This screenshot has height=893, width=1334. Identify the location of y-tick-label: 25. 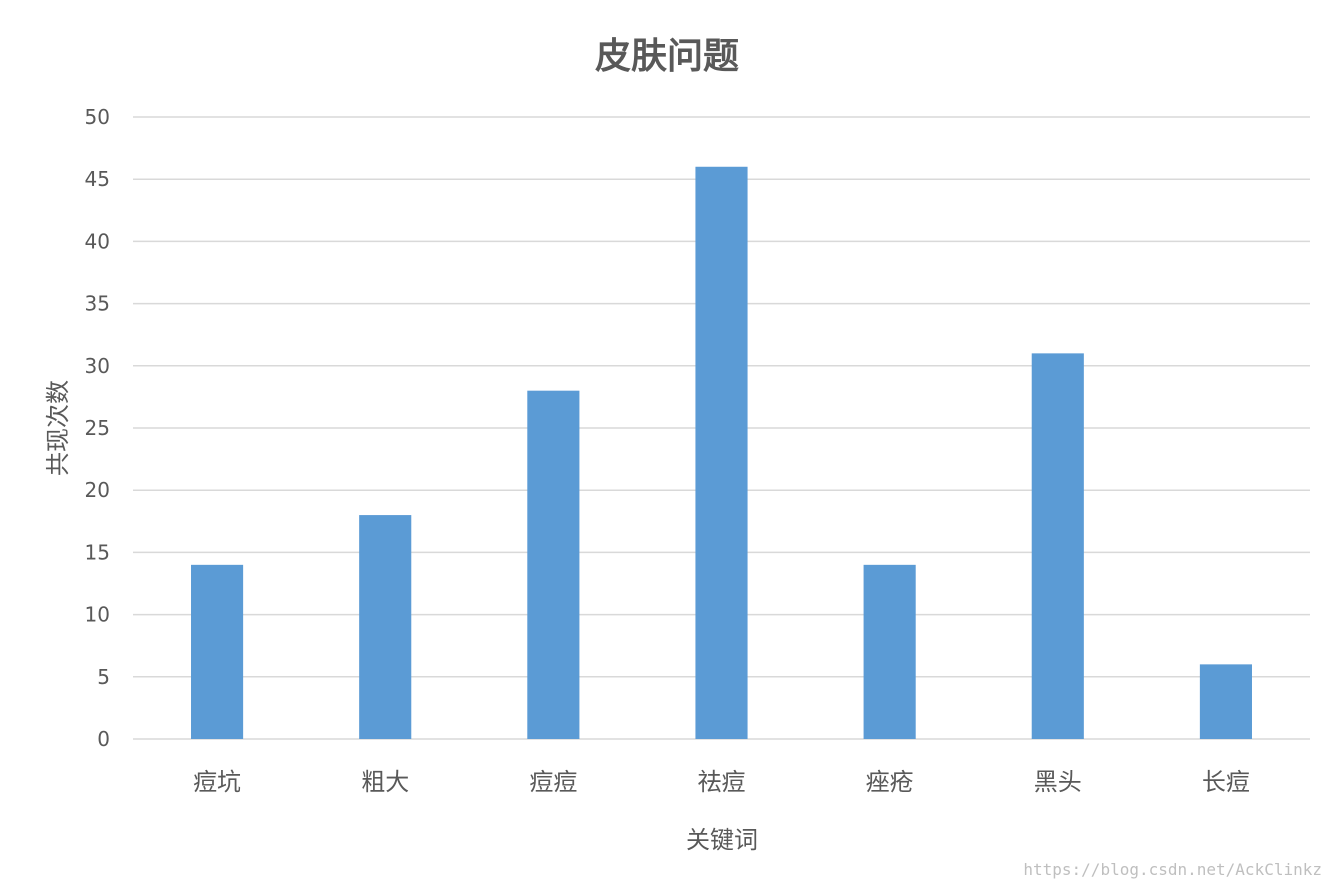
(97, 428).